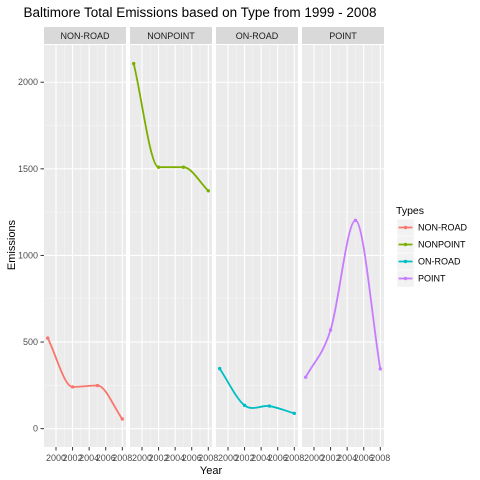  I want to click on legend-title: Types, so click(410, 211).